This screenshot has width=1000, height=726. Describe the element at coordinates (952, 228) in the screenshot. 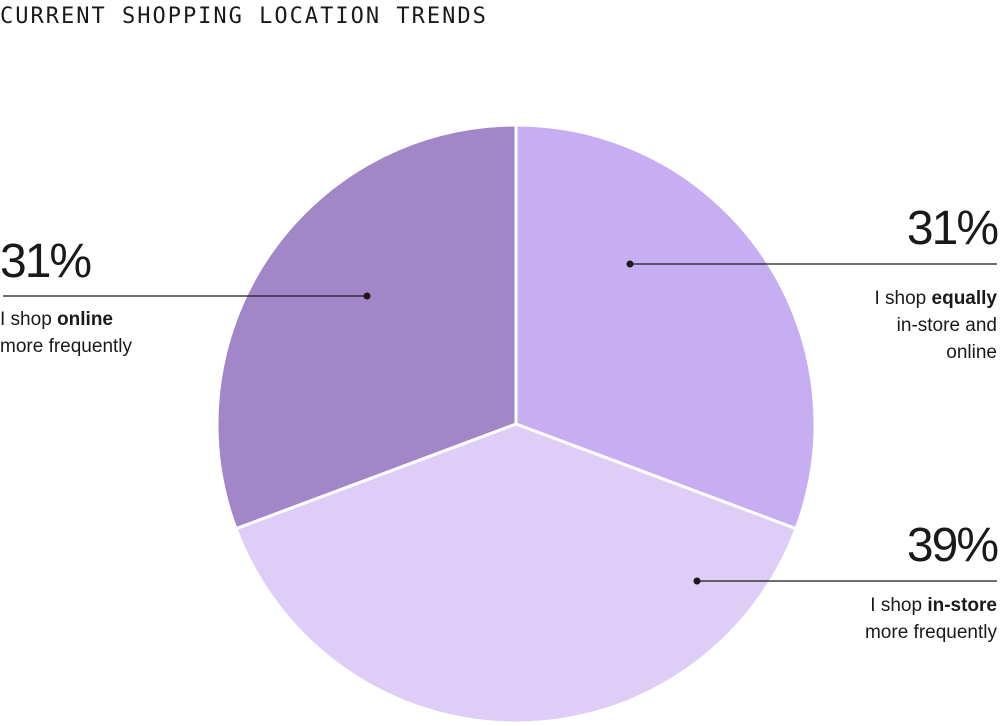

I see `slice-label-equally: 31%` at that location.